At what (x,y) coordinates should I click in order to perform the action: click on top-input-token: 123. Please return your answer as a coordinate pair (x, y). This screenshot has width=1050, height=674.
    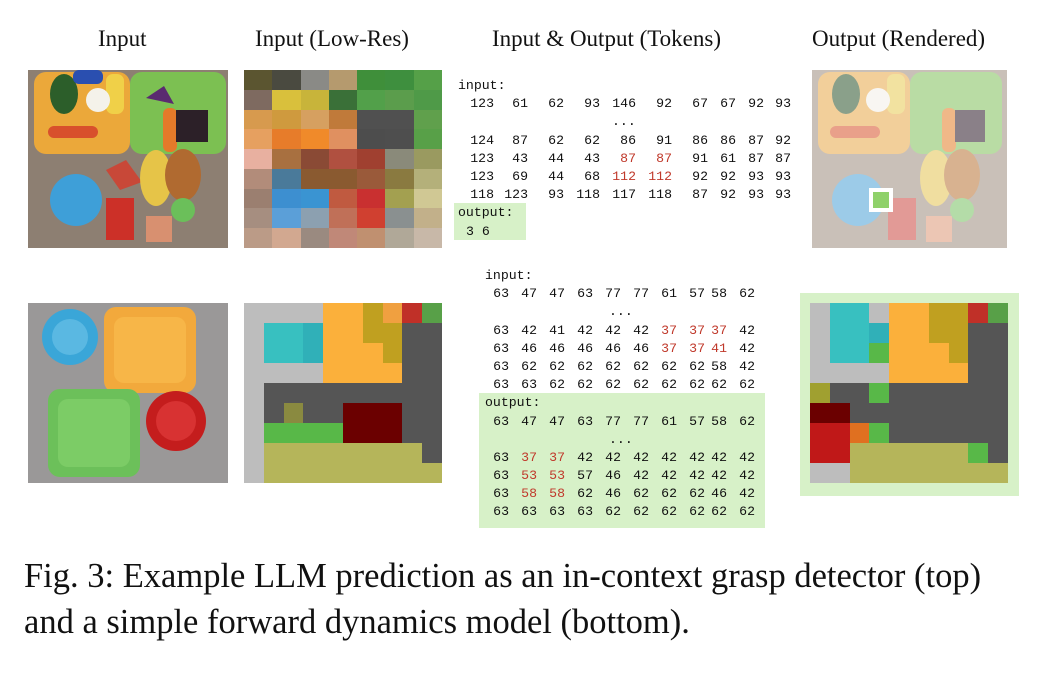
    Looking at the image, I should click on (482, 104).